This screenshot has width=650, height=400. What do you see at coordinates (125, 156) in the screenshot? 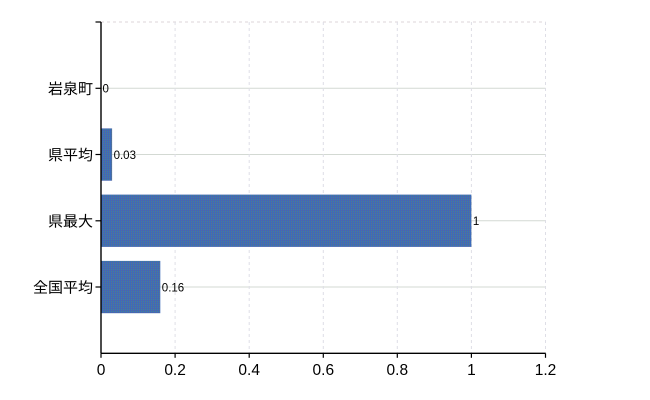
I see `svg-text: 0.03` at bounding box center [125, 156].